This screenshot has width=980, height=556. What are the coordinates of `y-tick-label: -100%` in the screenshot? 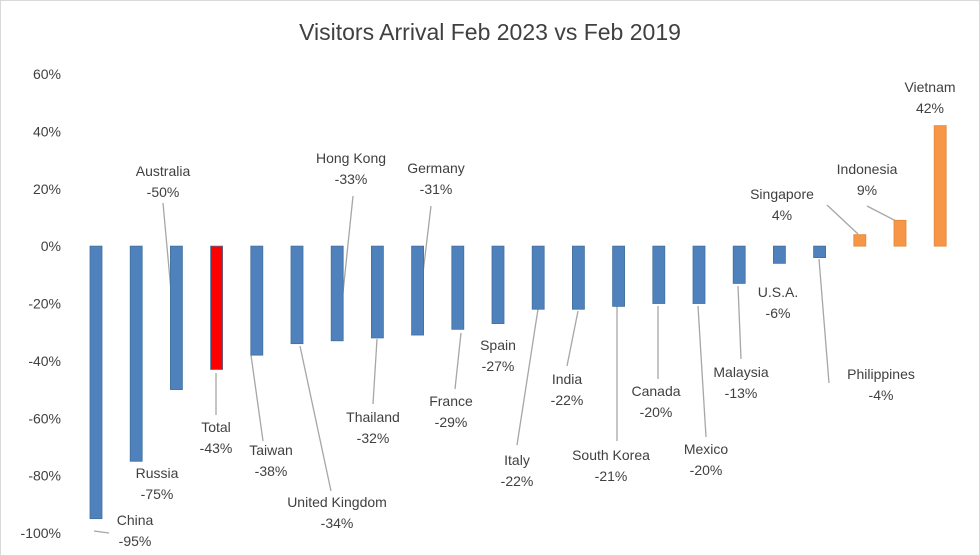 It's located at (41, 533).